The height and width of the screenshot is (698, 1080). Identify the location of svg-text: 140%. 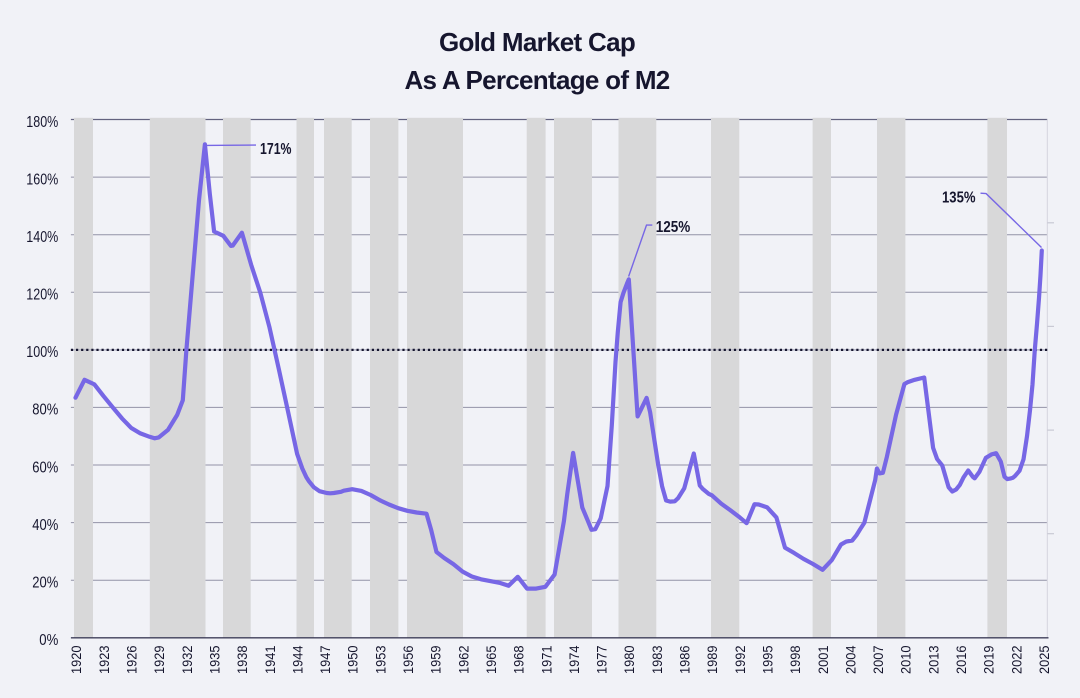
(42, 237).